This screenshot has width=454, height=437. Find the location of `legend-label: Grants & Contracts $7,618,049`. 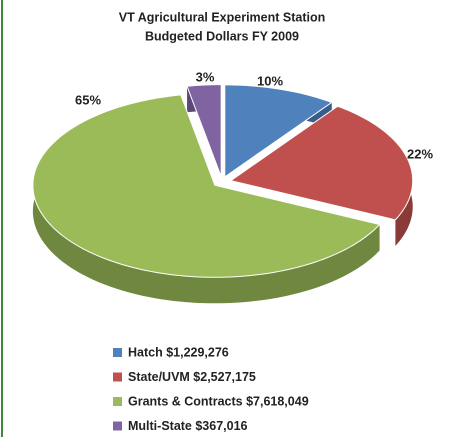

legend-label: Grants & Contracts $7,618,049 is located at coordinates (218, 401).